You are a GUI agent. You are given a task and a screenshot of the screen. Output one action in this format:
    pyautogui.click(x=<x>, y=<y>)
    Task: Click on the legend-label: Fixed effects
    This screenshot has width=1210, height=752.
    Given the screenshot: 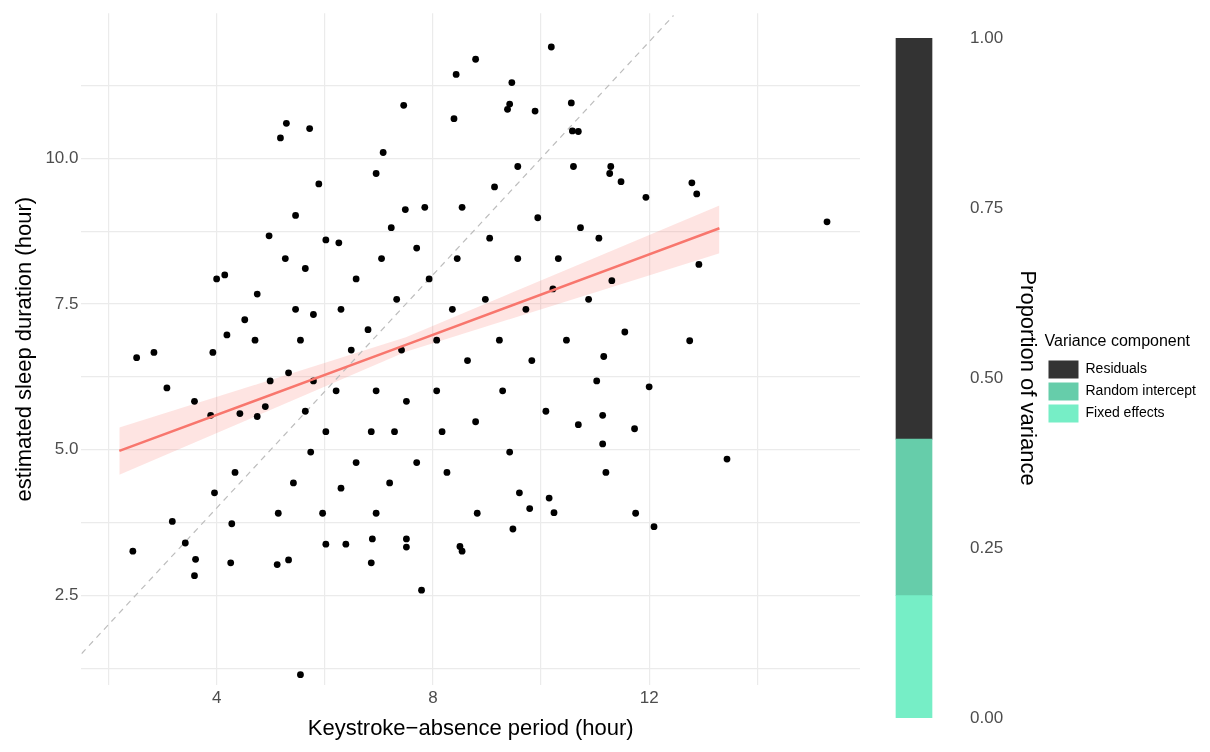 What is the action you would take?
    pyautogui.click(x=1125, y=412)
    